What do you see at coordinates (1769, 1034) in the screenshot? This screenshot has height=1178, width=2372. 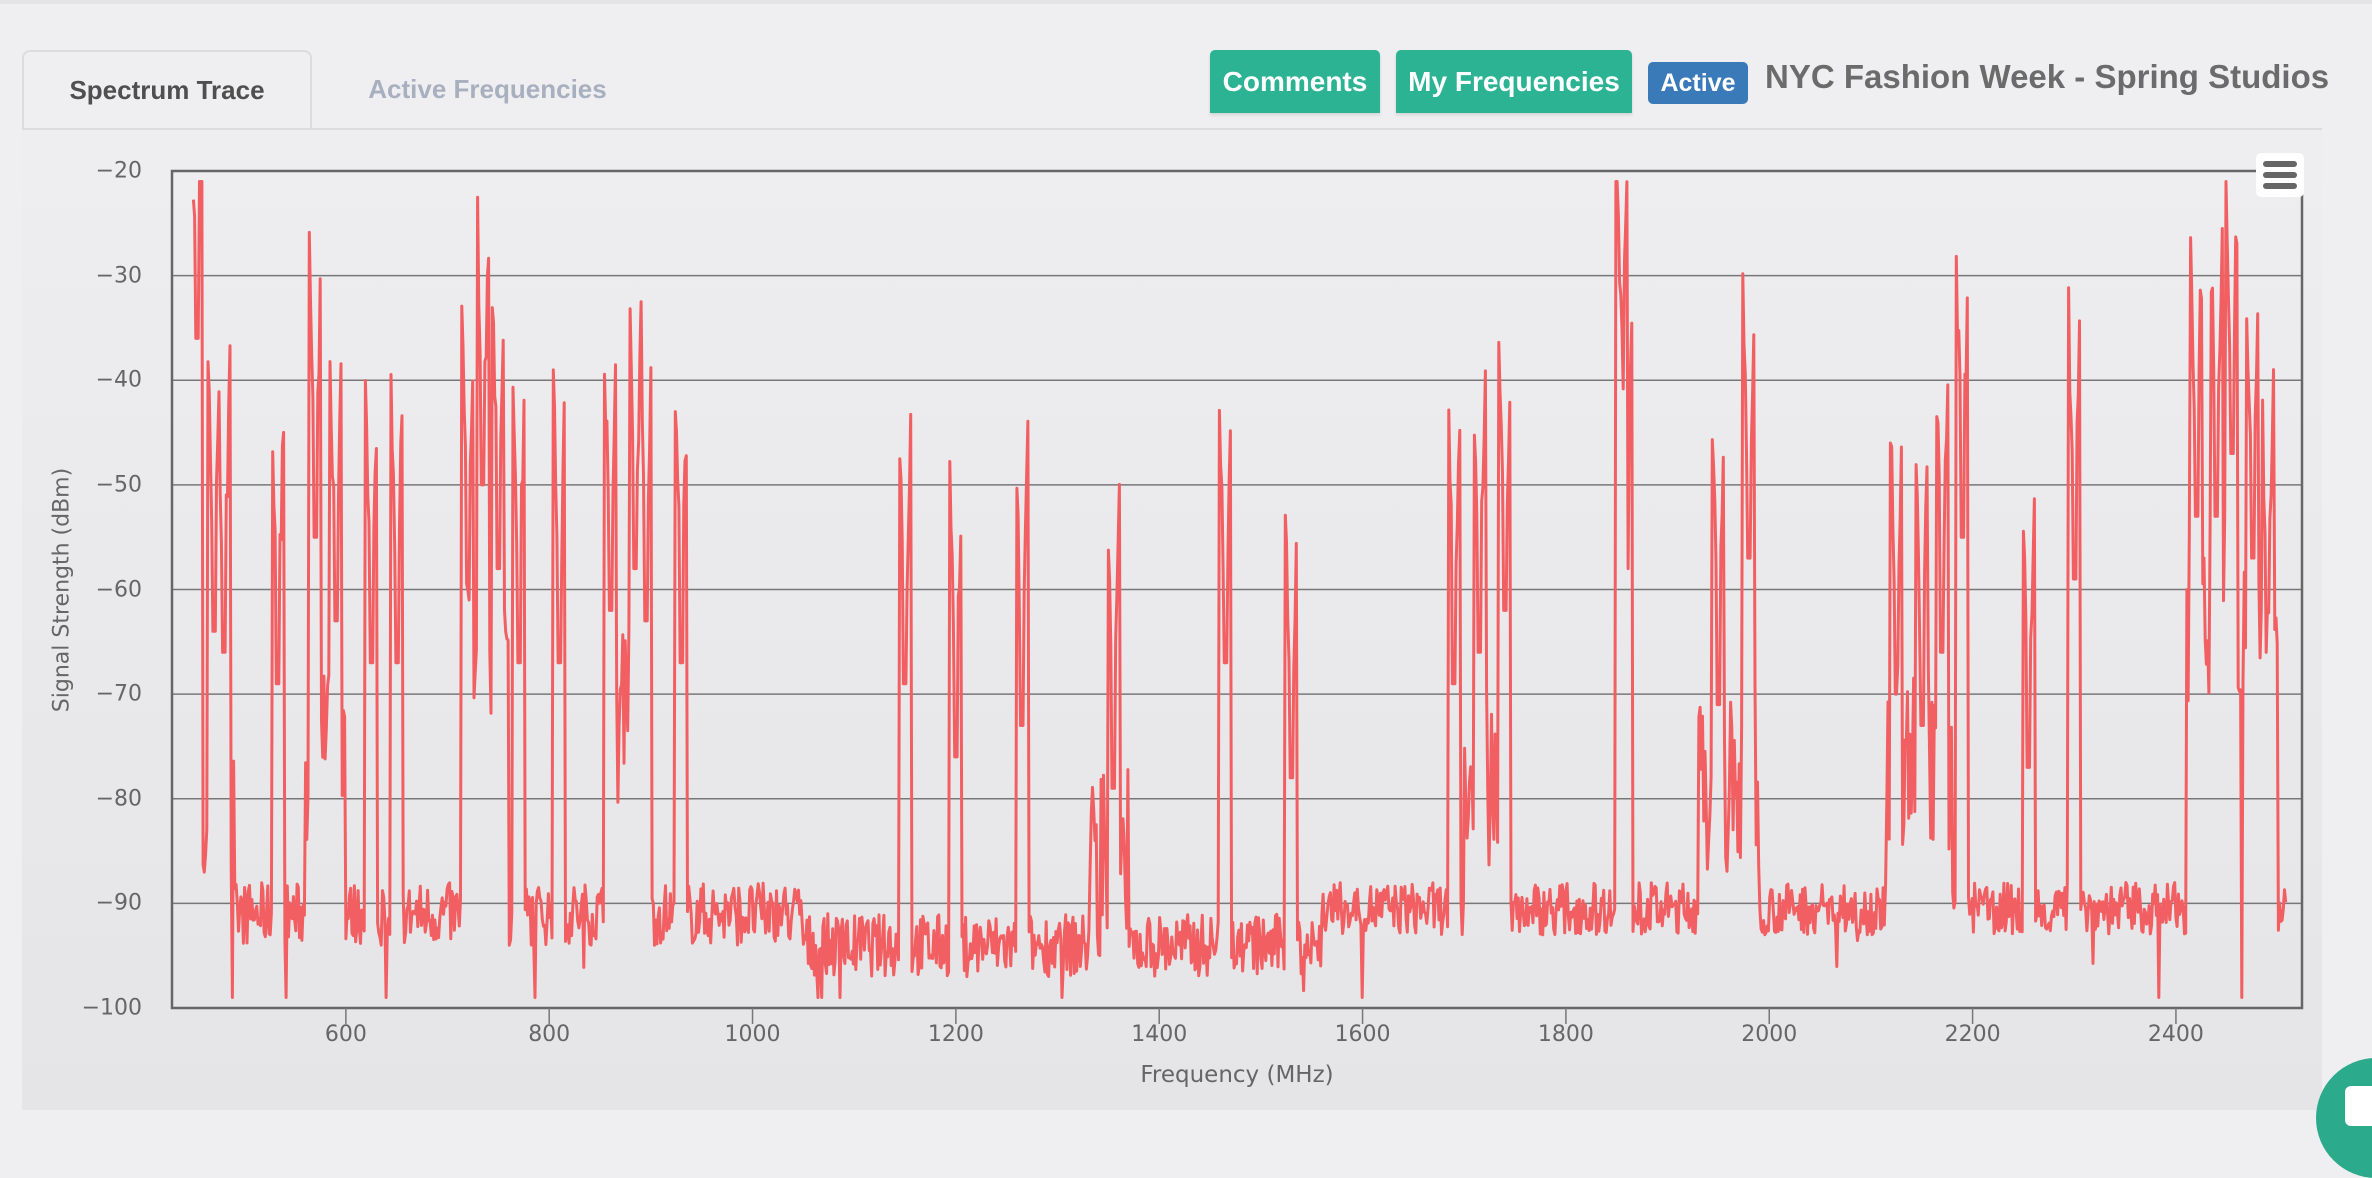 I see `x-tick-label: 2000` at bounding box center [1769, 1034].